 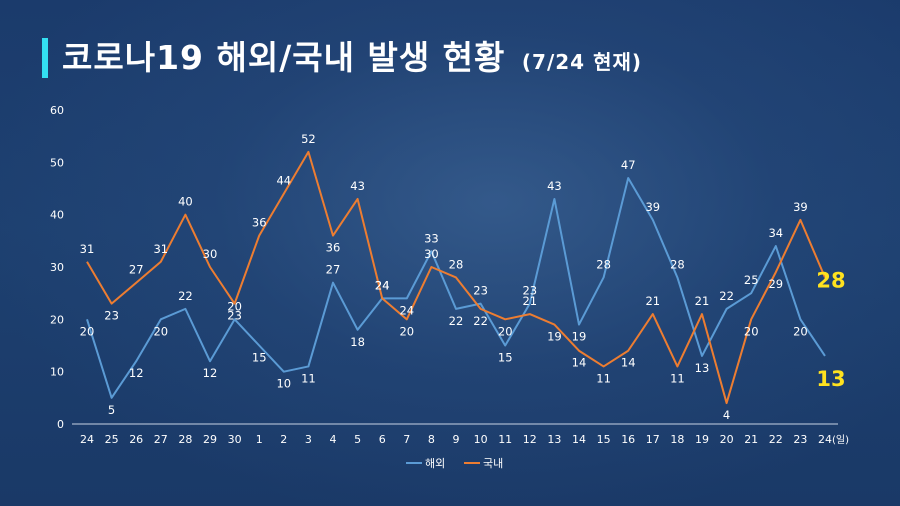 What do you see at coordinates (357, 342) in the screenshot?
I see `data-label: 18` at bounding box center [357, 342].